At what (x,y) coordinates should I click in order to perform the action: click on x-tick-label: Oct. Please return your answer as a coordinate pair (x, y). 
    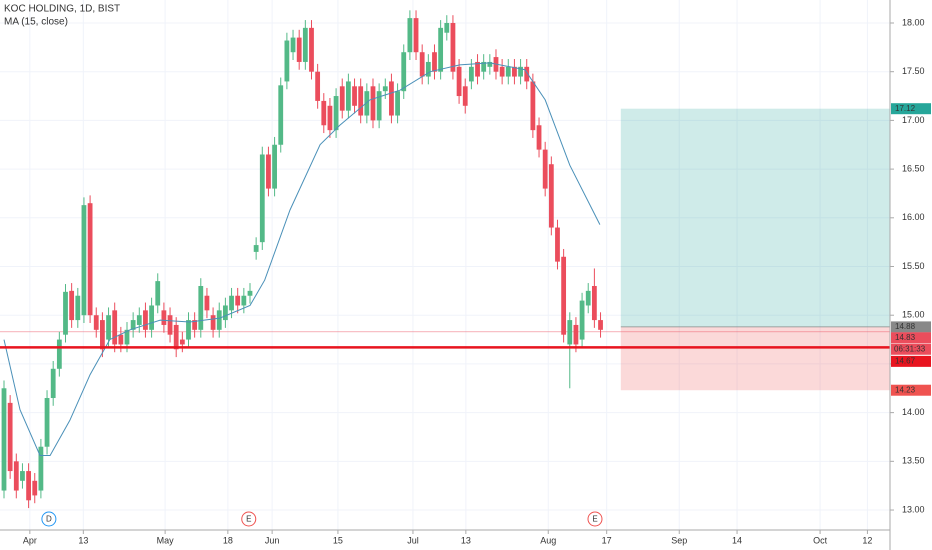
    Looking at the image, I should click on (820, 540).